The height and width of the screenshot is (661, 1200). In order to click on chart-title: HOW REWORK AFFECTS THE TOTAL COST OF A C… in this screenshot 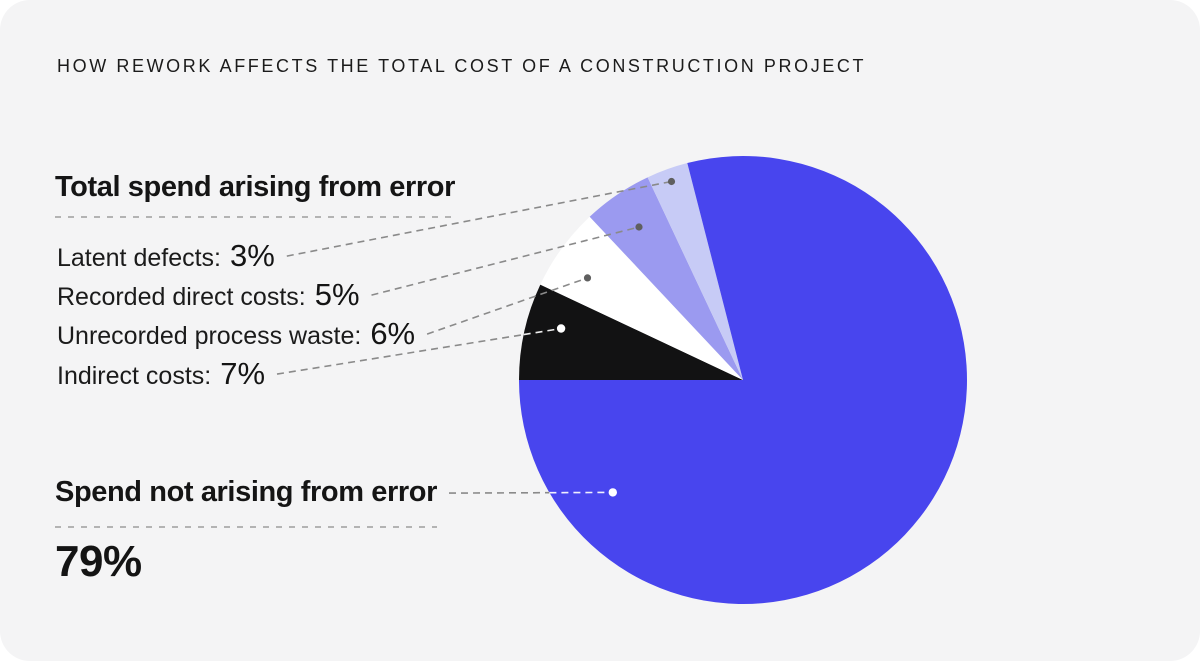, I will do `click(462, 66)`.